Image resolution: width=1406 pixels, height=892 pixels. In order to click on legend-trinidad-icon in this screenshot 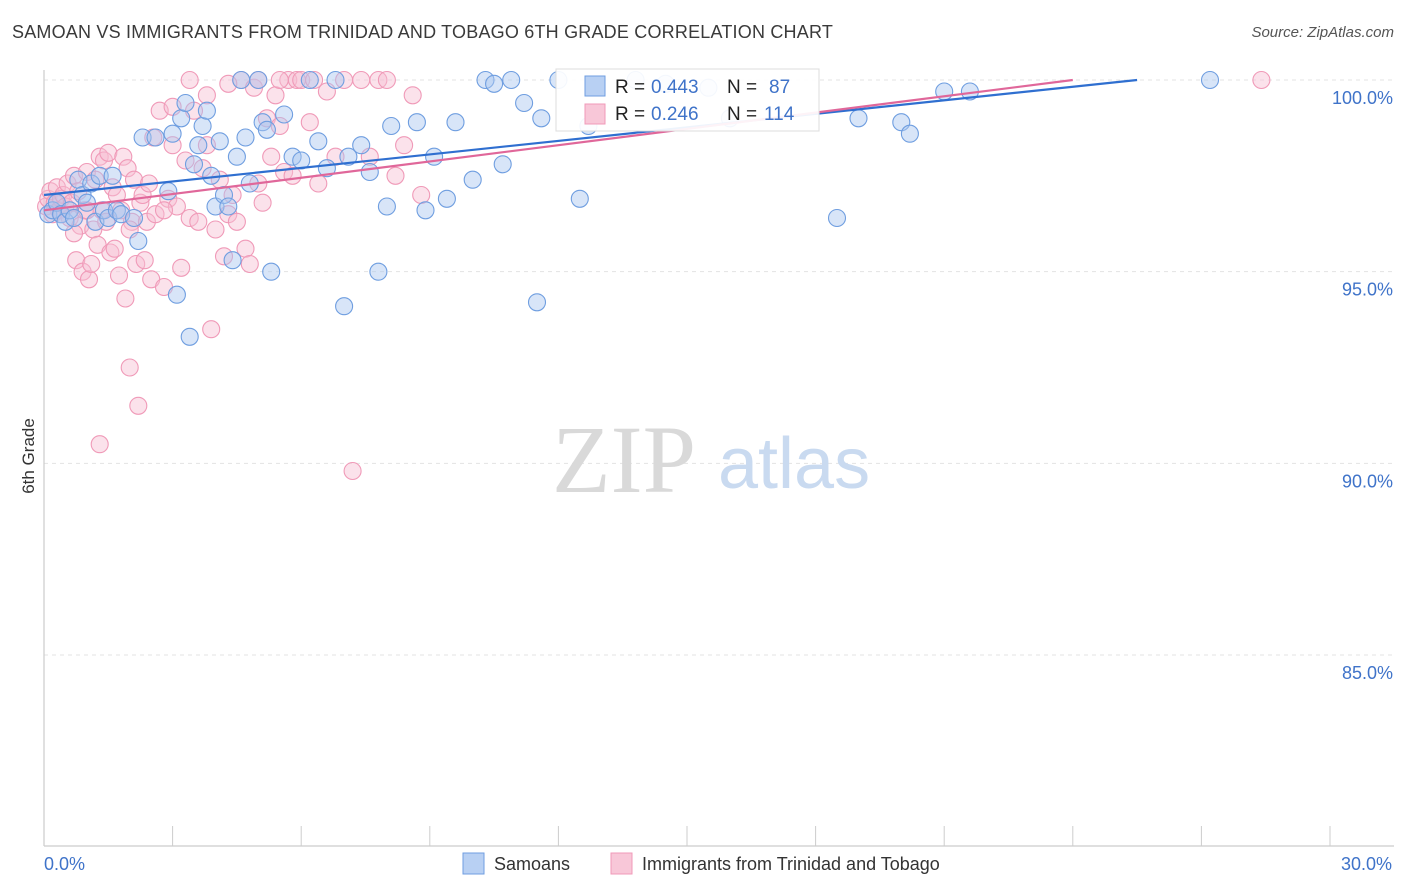, I will do `click(621, 863)`.